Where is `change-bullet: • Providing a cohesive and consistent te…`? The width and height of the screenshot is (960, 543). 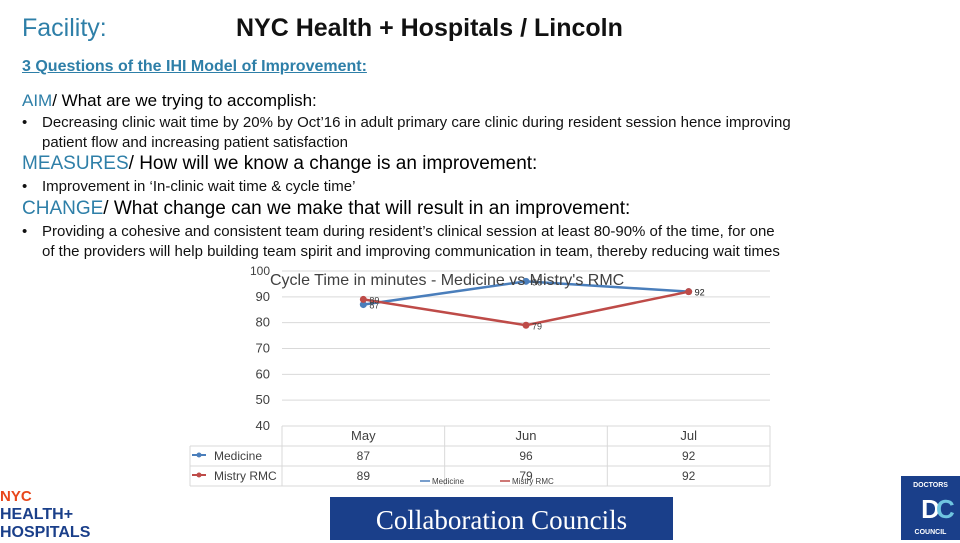 change-bullet: • Providing a cohesive and consistent te… is located at coordinates (482, 242).